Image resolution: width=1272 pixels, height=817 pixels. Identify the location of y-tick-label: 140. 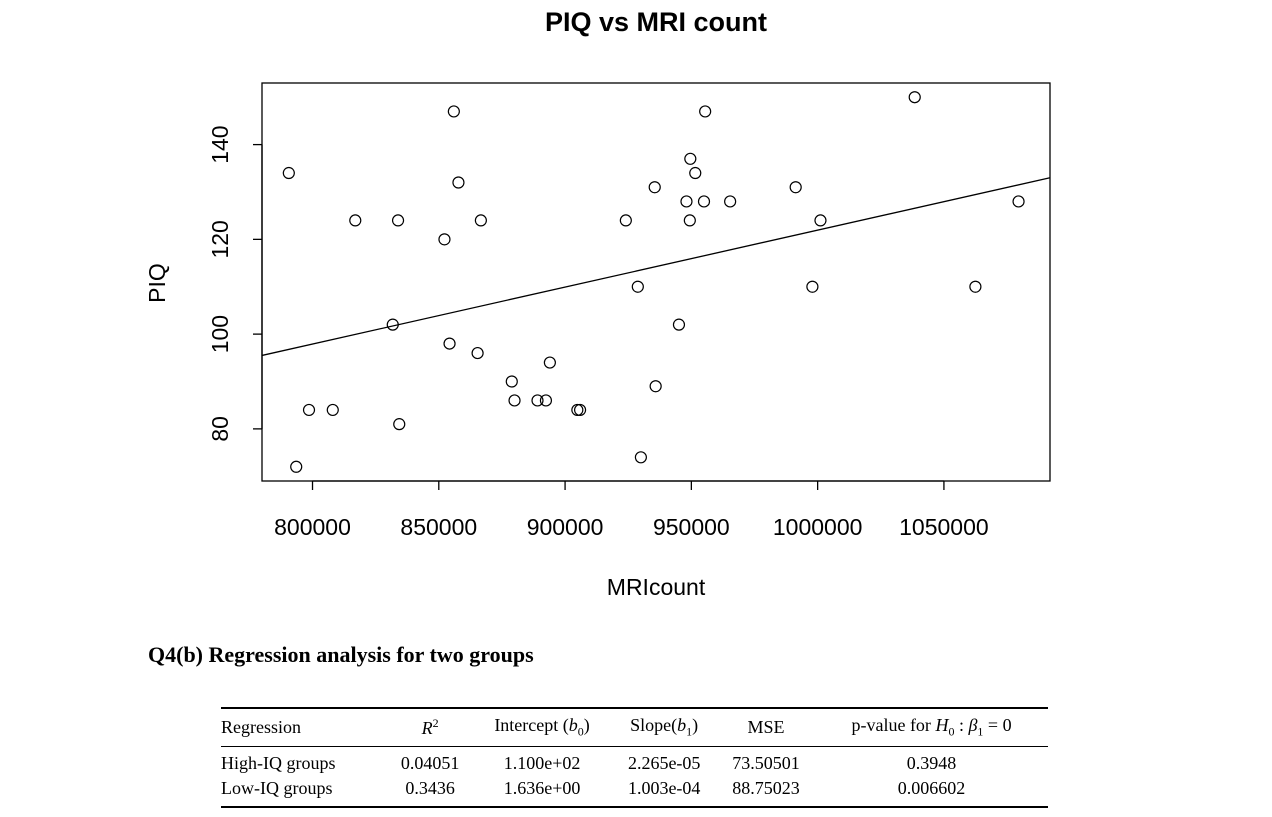
(220, 144).